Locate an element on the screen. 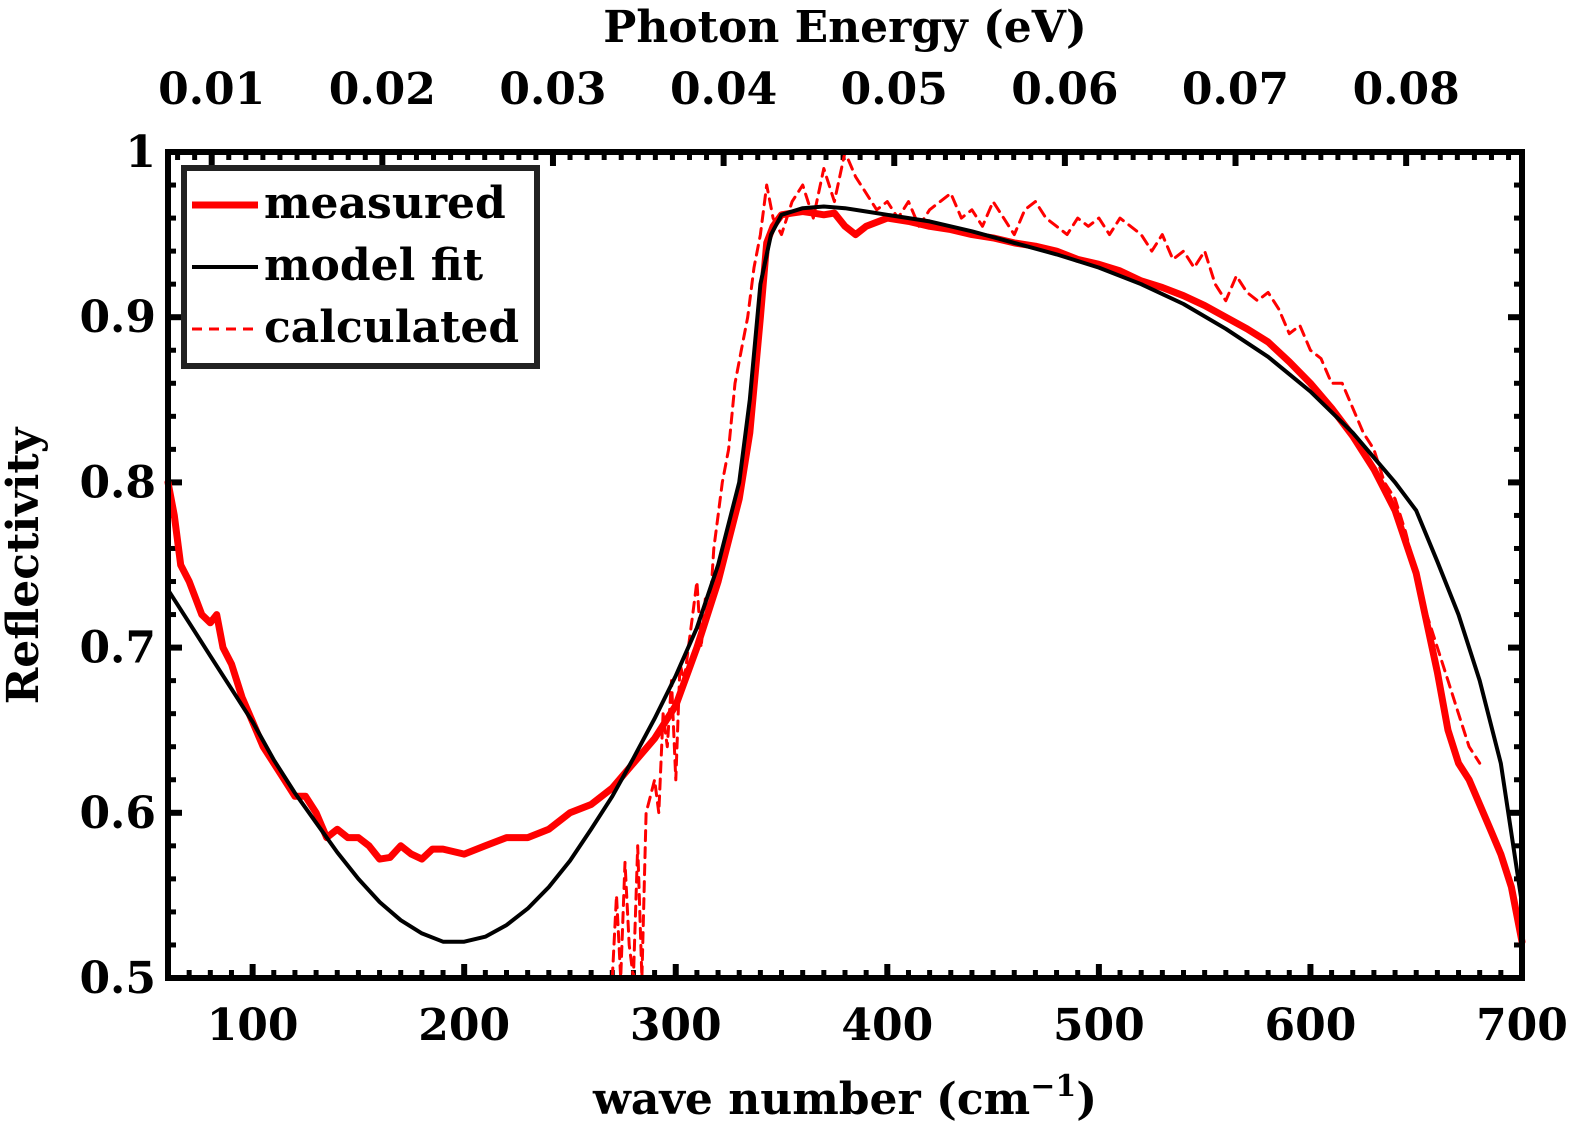  top-tick-label: 0.05 is located at coordinates (894, 89).